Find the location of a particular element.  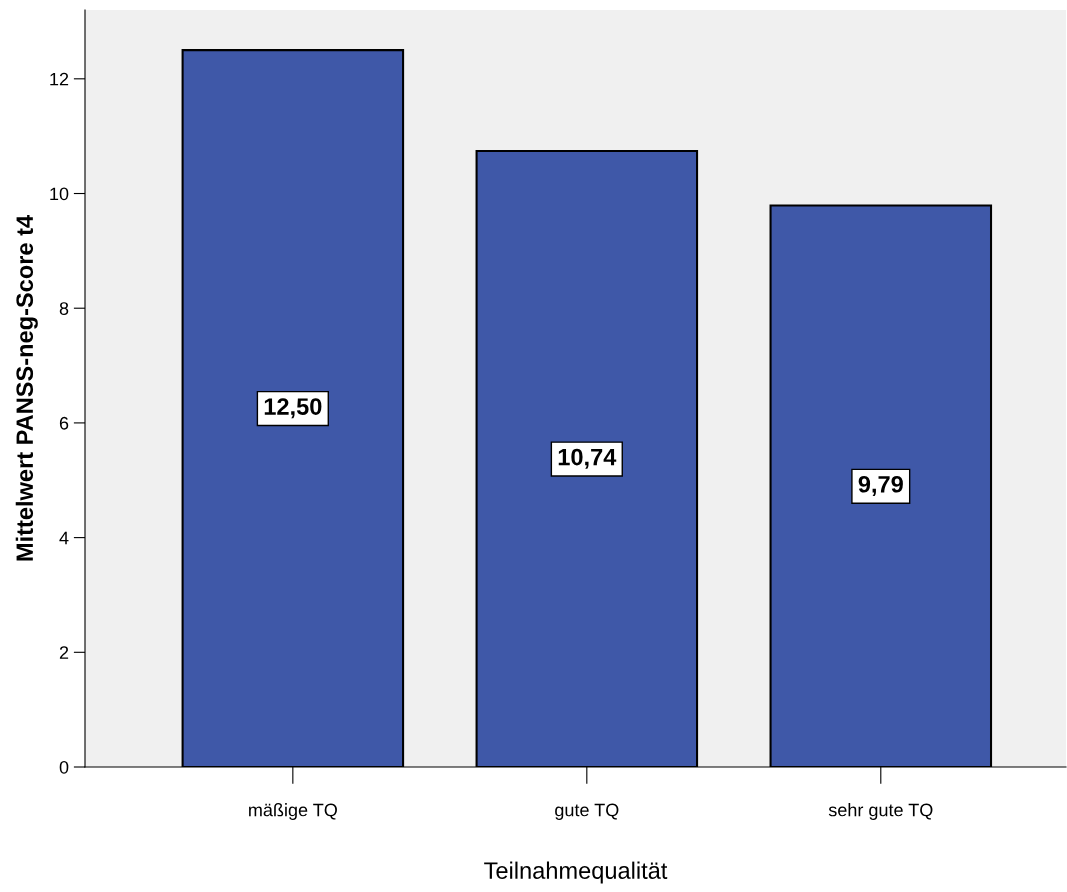

y-axis-title: Mittelwert PANSS-neg-Score t4 is located at coordinates (26, 388).